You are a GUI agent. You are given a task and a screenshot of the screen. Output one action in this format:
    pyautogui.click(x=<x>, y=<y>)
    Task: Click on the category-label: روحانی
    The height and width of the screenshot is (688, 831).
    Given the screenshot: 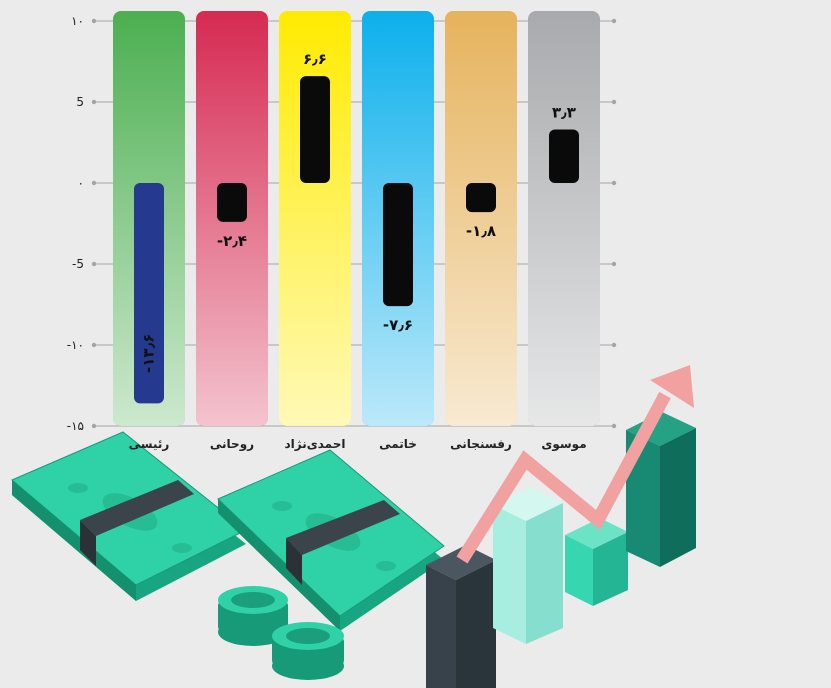 What is the action you would take?
    pyautogui.click(x=232, y=444)
    